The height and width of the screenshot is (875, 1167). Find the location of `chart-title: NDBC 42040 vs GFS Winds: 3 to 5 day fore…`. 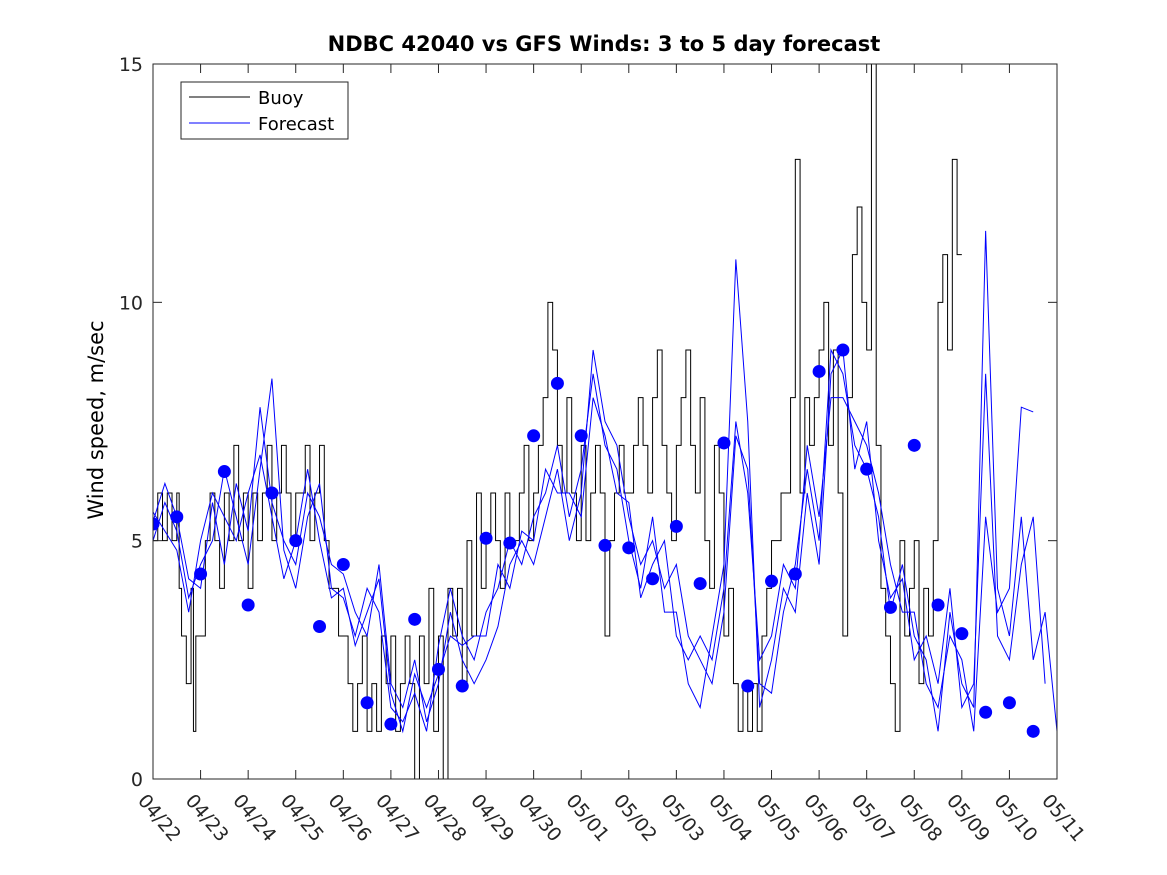

chart-title: NDBC 42040 vs GFS Winds: 3 to 5 day fore… is located at coordinates (604, 44).